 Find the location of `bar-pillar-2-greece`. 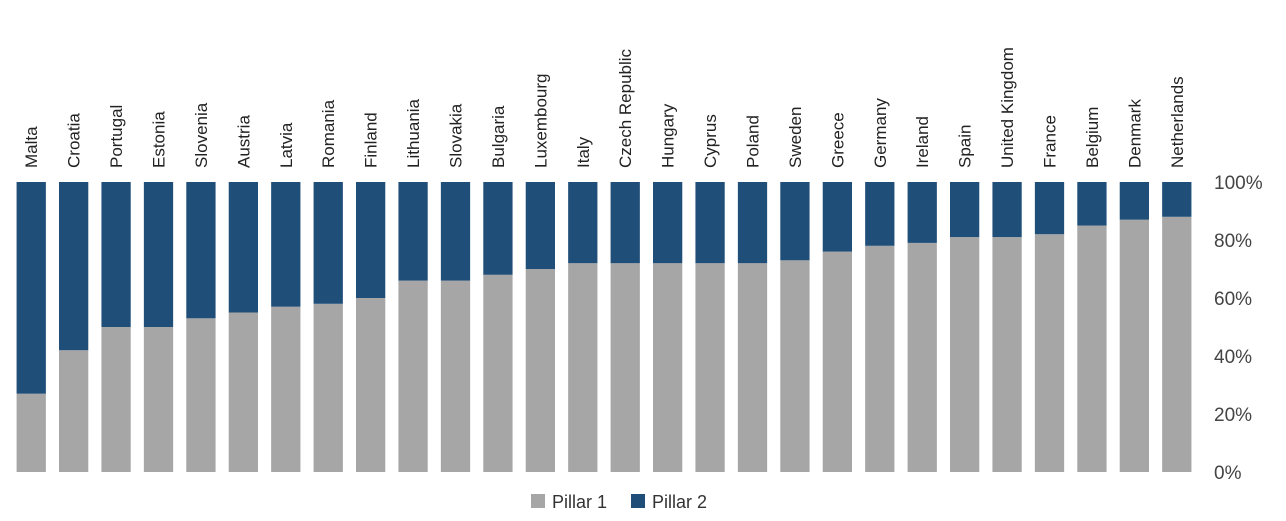

bar-pillar-2-greece is located at coordinates (837, 217).